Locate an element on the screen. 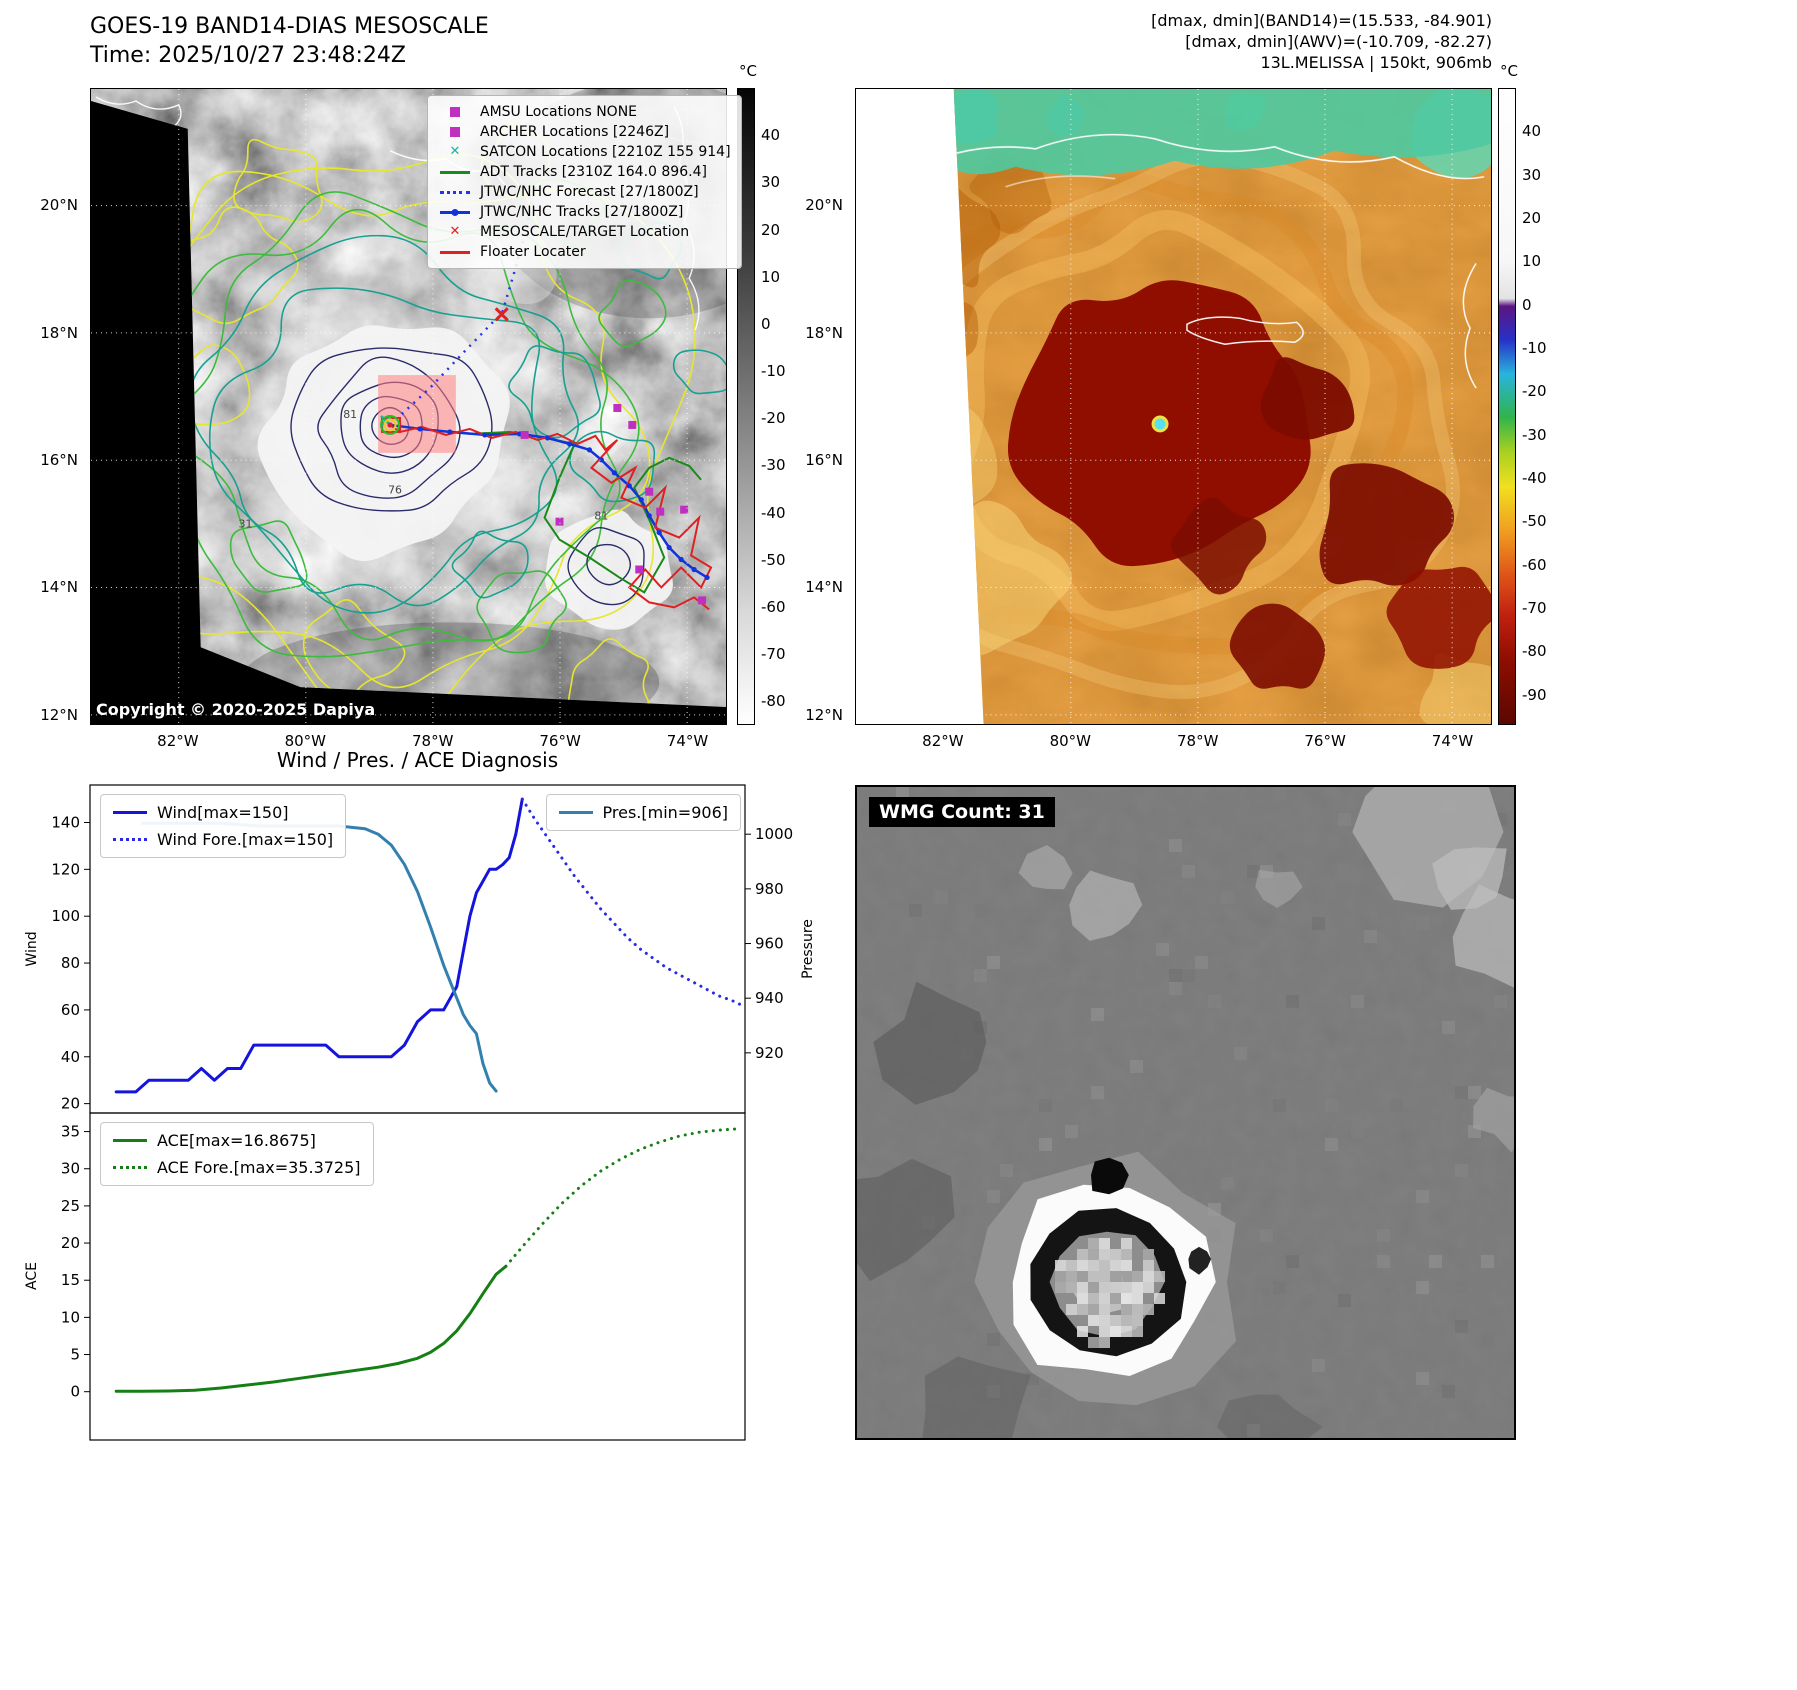 This screenshot has width=1797, height=1690. cb2-ticks-tick: 20 is located at coordinates (1532, 218).